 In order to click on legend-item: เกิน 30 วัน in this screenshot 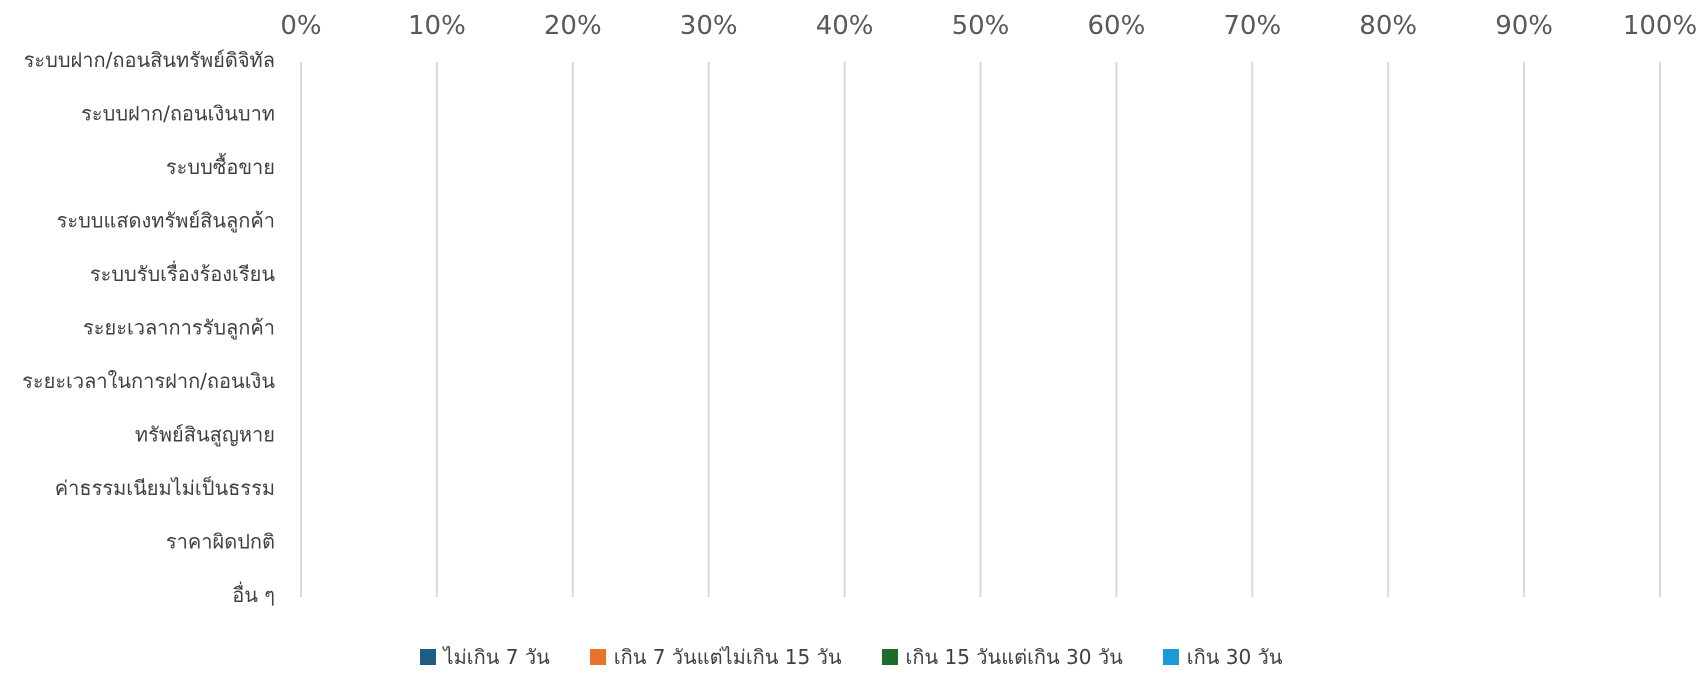, I will do `click(1222, 657)`.